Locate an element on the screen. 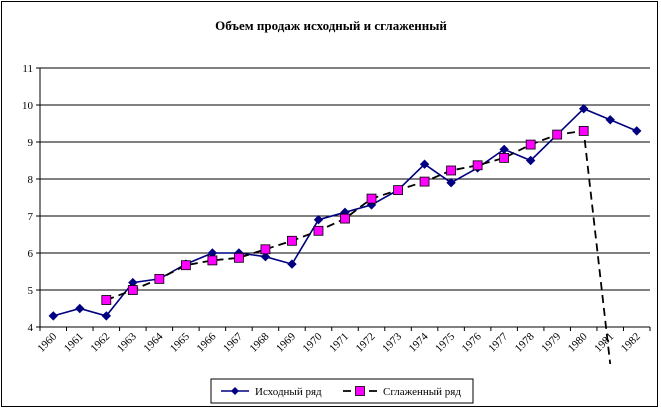  y-tick-label: 8 is located at coordinates (31, 180).